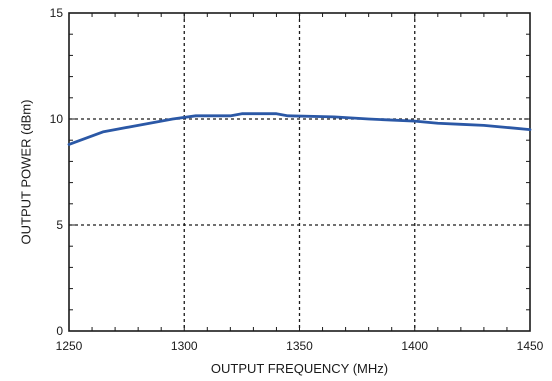 This screenshot has width=552, height=381. Describe the element at coordinates (57, 13) in the screenshot. I see `y-tick-label: 15` at that location.